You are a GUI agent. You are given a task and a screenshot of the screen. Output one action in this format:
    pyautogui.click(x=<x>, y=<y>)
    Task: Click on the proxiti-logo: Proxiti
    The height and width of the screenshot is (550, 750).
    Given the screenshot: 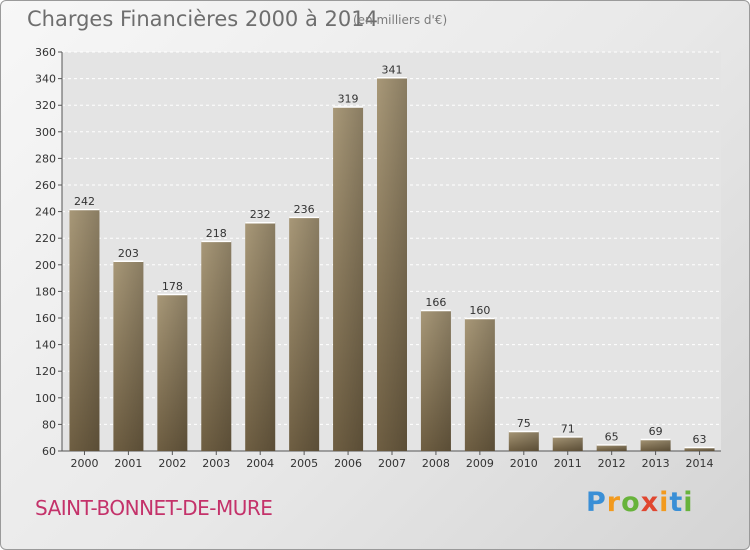 What is the action you would take?
    pyautogui.click(x=640, y=502)
    